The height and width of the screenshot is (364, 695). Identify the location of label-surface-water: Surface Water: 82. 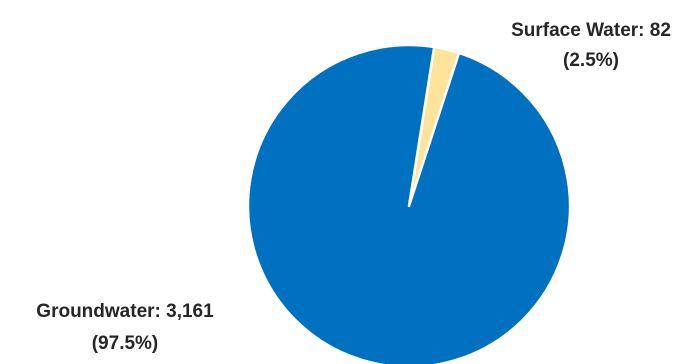
(591, 30).